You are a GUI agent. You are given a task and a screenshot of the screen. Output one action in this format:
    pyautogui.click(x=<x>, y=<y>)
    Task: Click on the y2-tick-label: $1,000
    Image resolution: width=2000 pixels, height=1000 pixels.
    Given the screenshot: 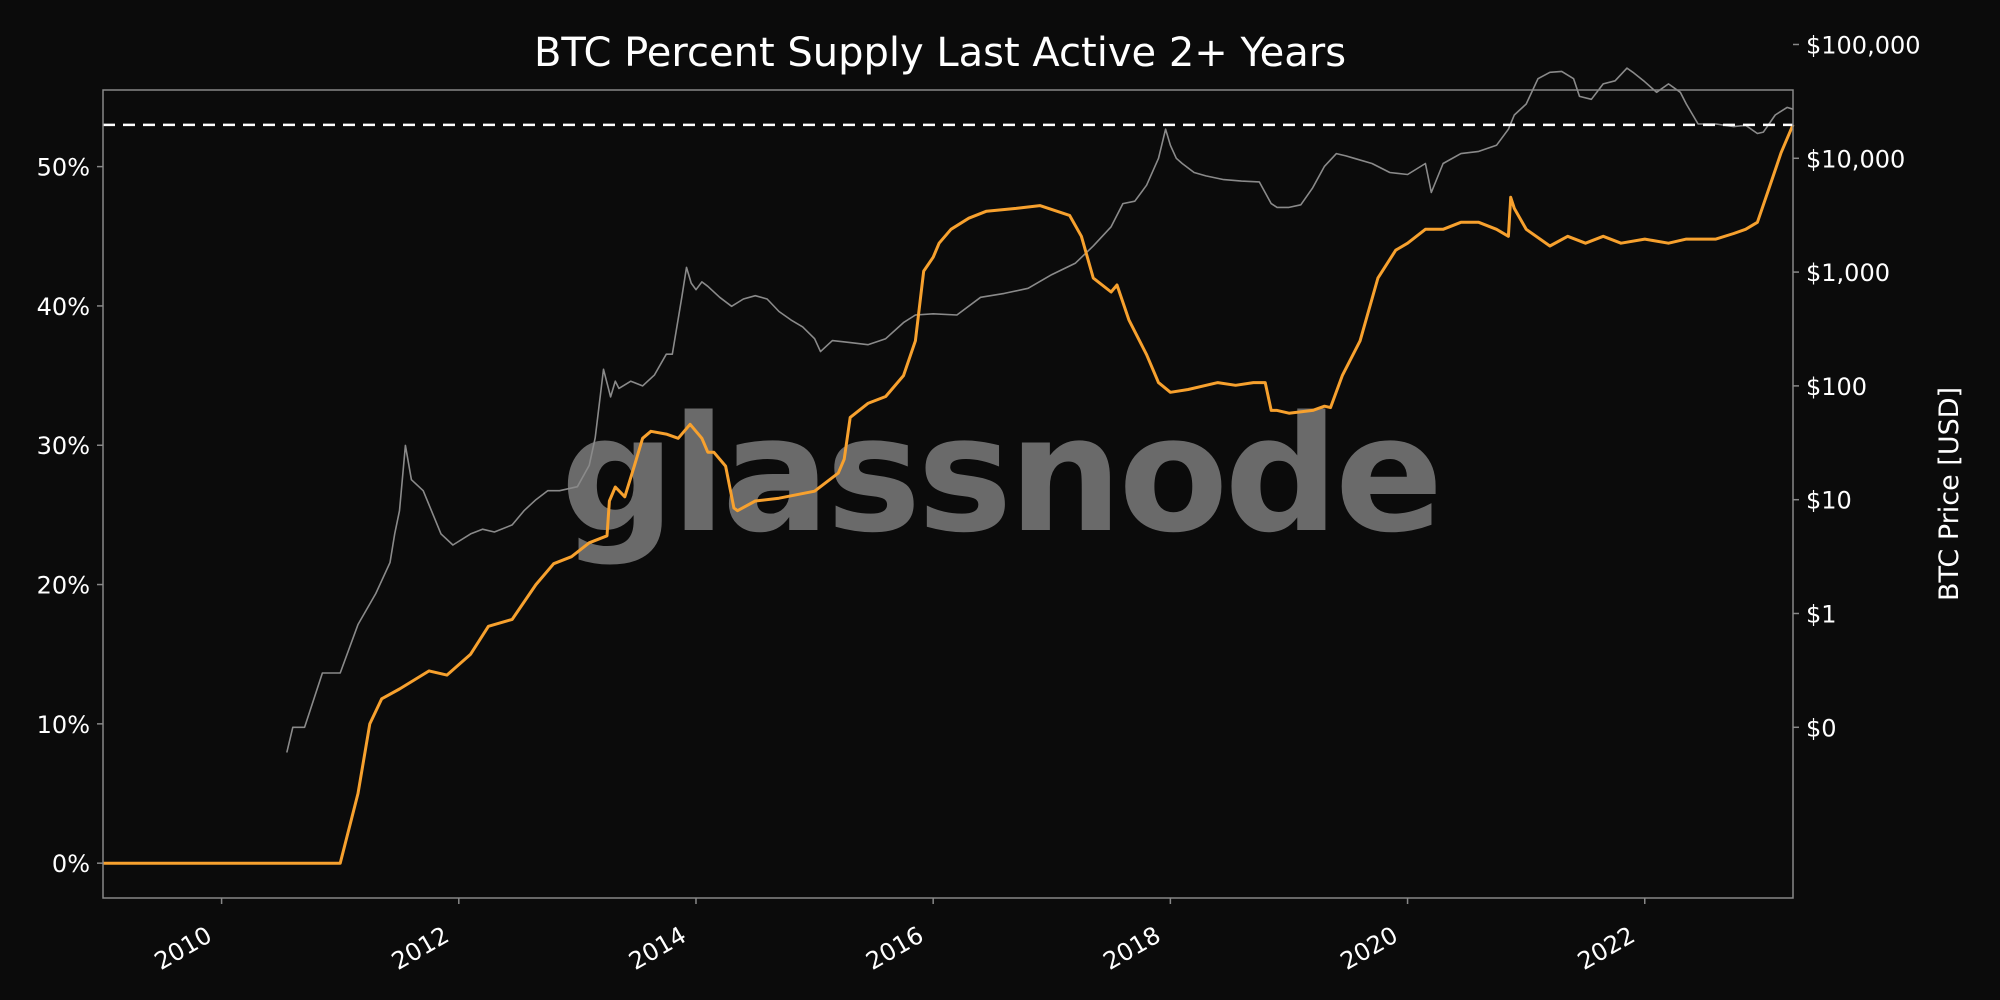 What is the action you would take?
    pyautogui.click(x=1848, y=273)
    